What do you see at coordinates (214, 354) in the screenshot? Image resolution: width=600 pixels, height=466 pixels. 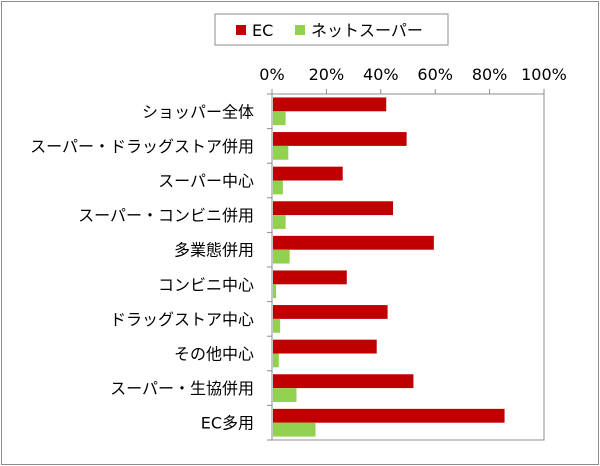 I see `category-label: その他中心` at bounding box center [214, 354].